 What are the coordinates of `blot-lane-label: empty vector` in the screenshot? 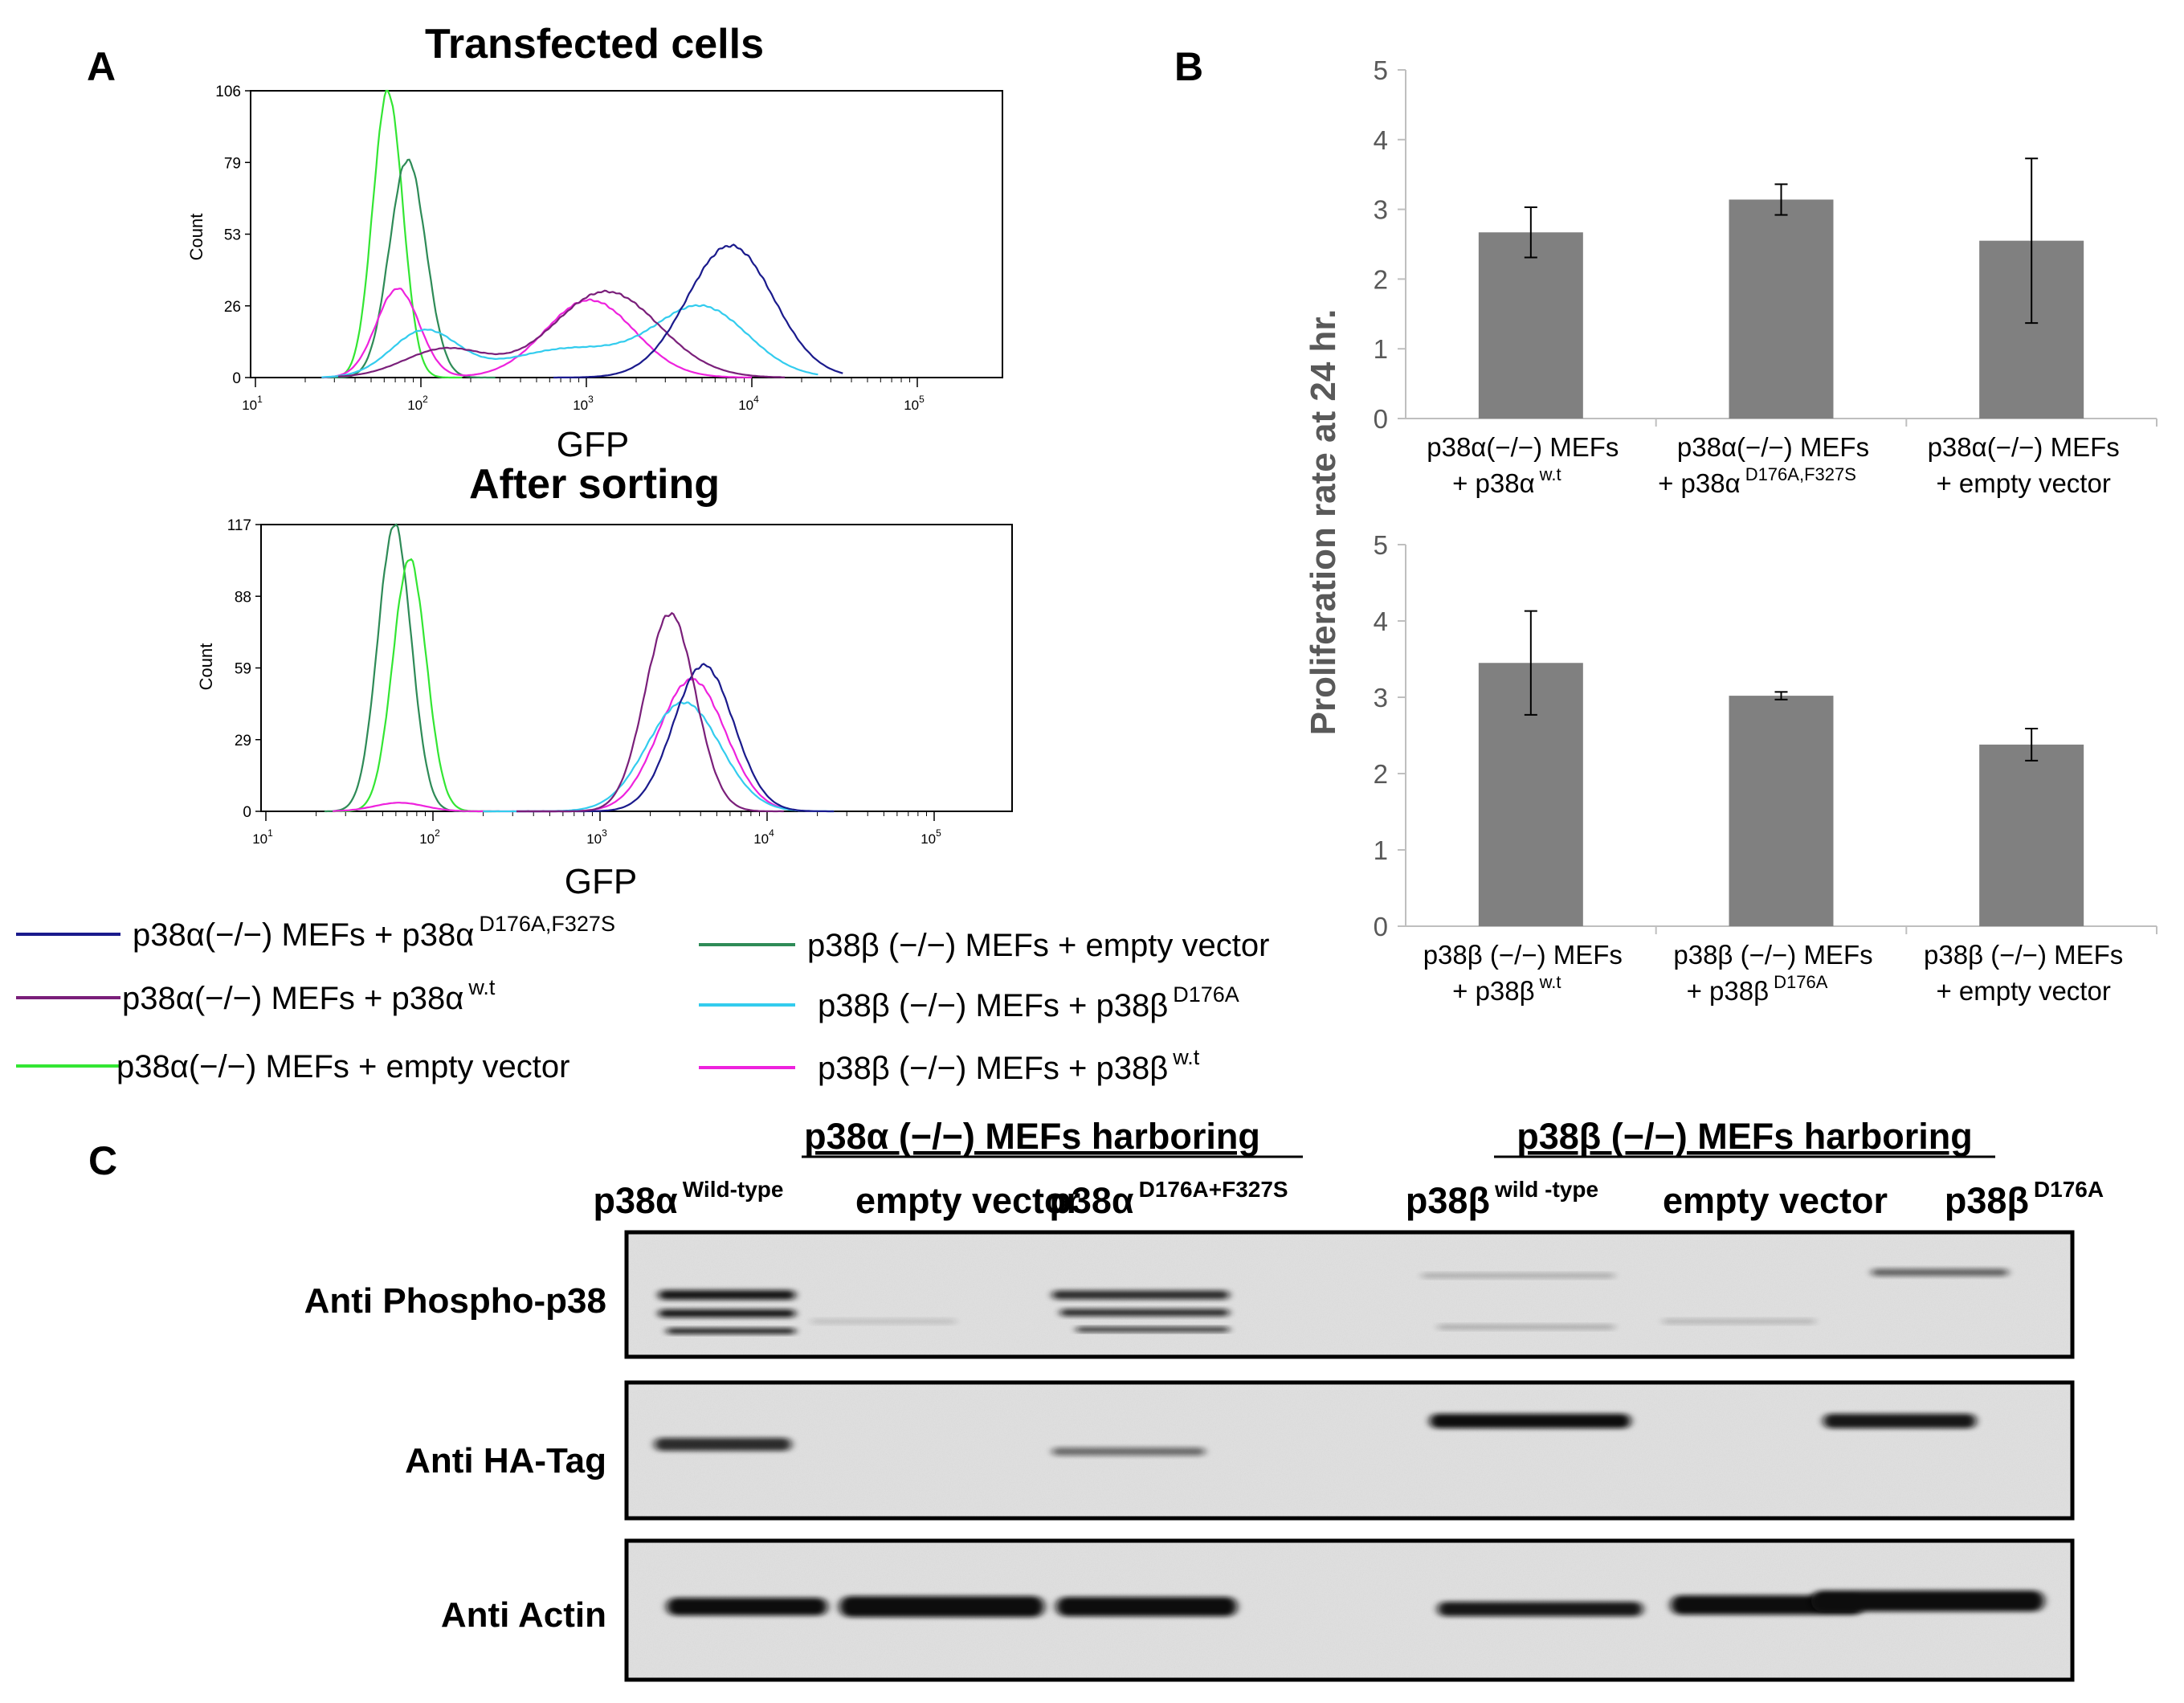 It's located at (967, 1200).